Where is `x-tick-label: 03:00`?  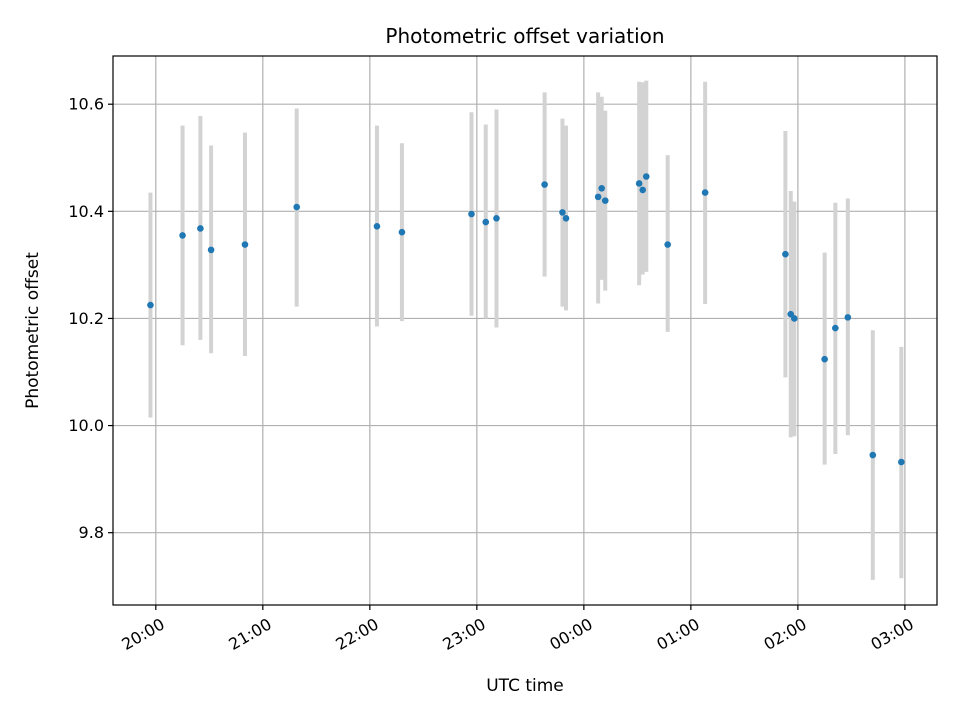 x-tick-label: 03:00 is located at coordinates (891, 634).